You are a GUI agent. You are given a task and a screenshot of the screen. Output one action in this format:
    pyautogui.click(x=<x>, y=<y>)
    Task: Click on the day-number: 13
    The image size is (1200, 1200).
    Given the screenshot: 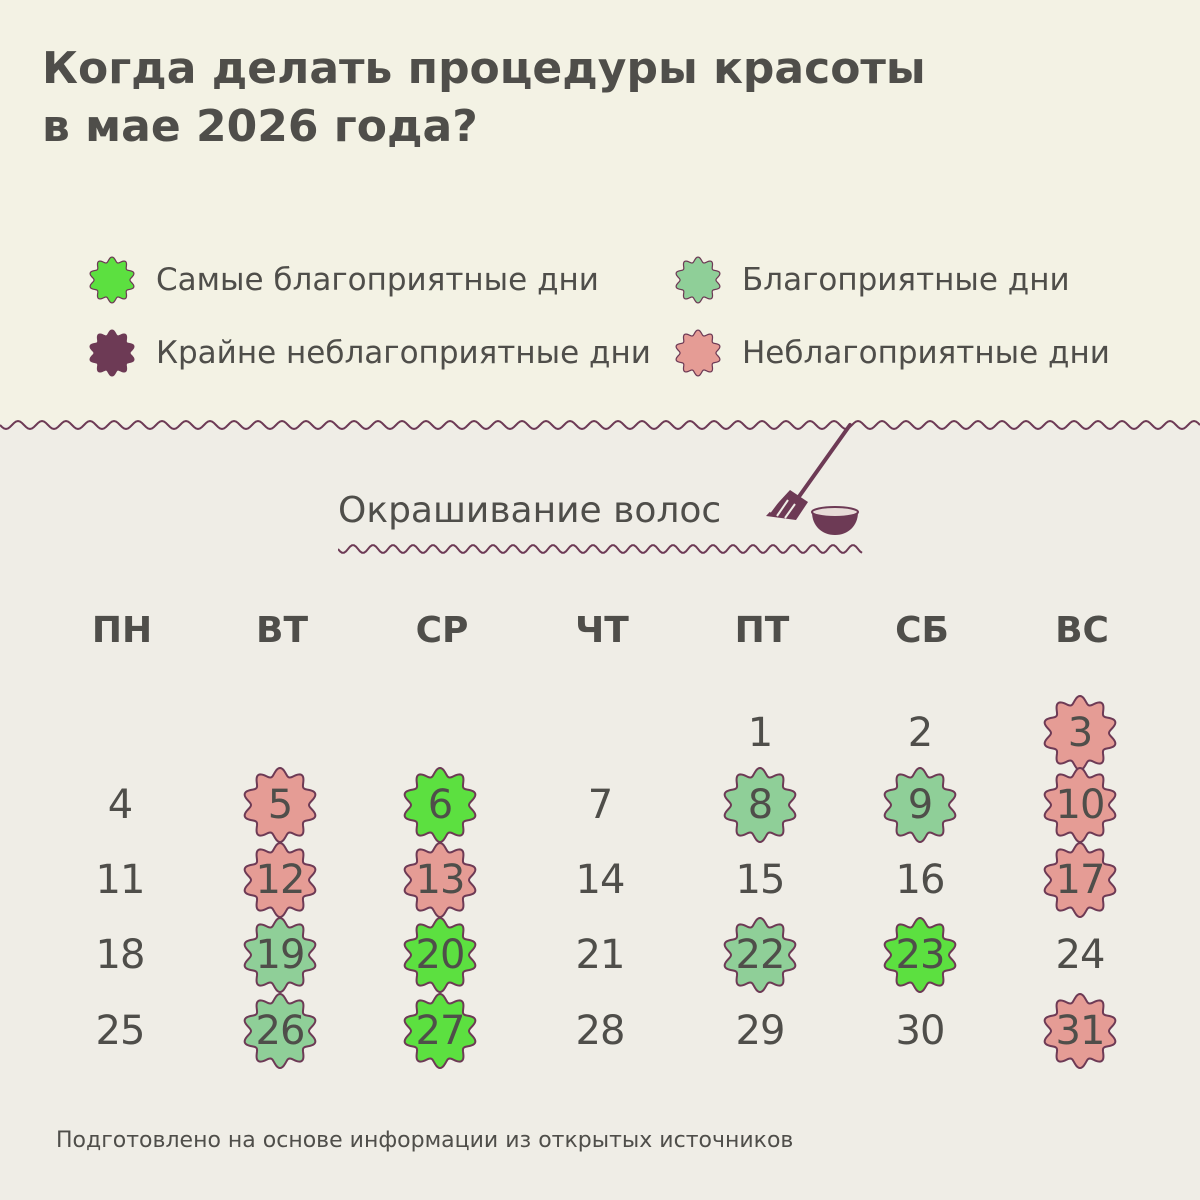 What is the action you would take?
    pyautogui.click(x=440, y=880)
    